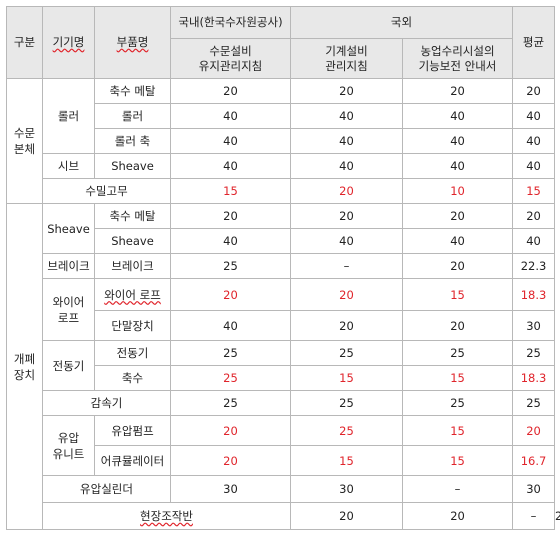 The image size is (560, 536). I want to click on header-sub-domestic: 수문설비 유지관리지침, so click(230, 58).